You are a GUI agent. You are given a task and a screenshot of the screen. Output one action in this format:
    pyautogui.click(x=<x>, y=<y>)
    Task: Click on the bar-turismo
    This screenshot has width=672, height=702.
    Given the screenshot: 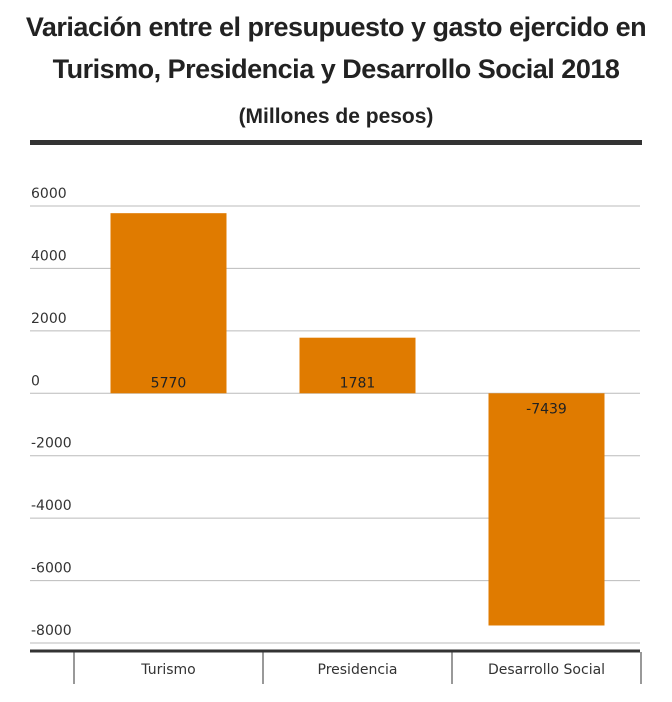 What is the action you would take?
    pyautogui.click(x=168, y=303)
    